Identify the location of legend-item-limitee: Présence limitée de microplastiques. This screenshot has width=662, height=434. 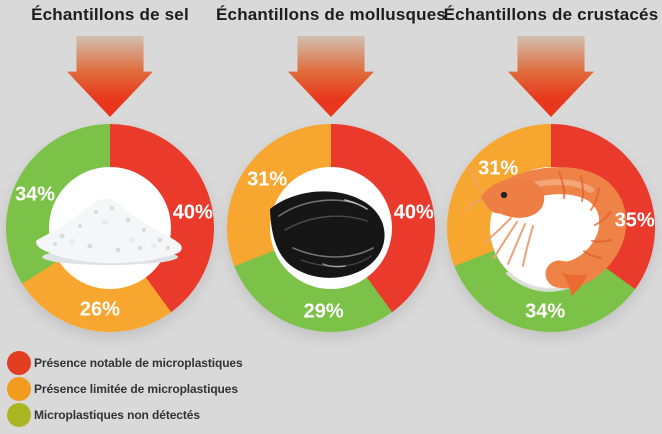
(125, 389).